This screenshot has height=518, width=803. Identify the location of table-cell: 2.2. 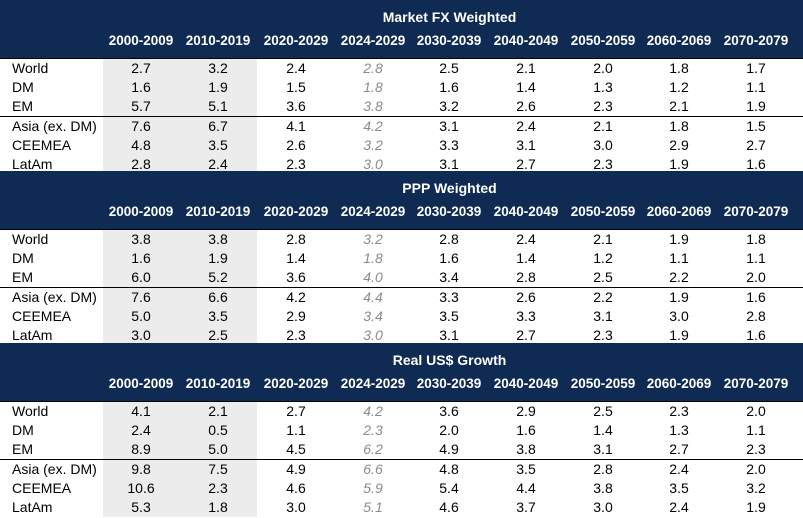
(679, 277).